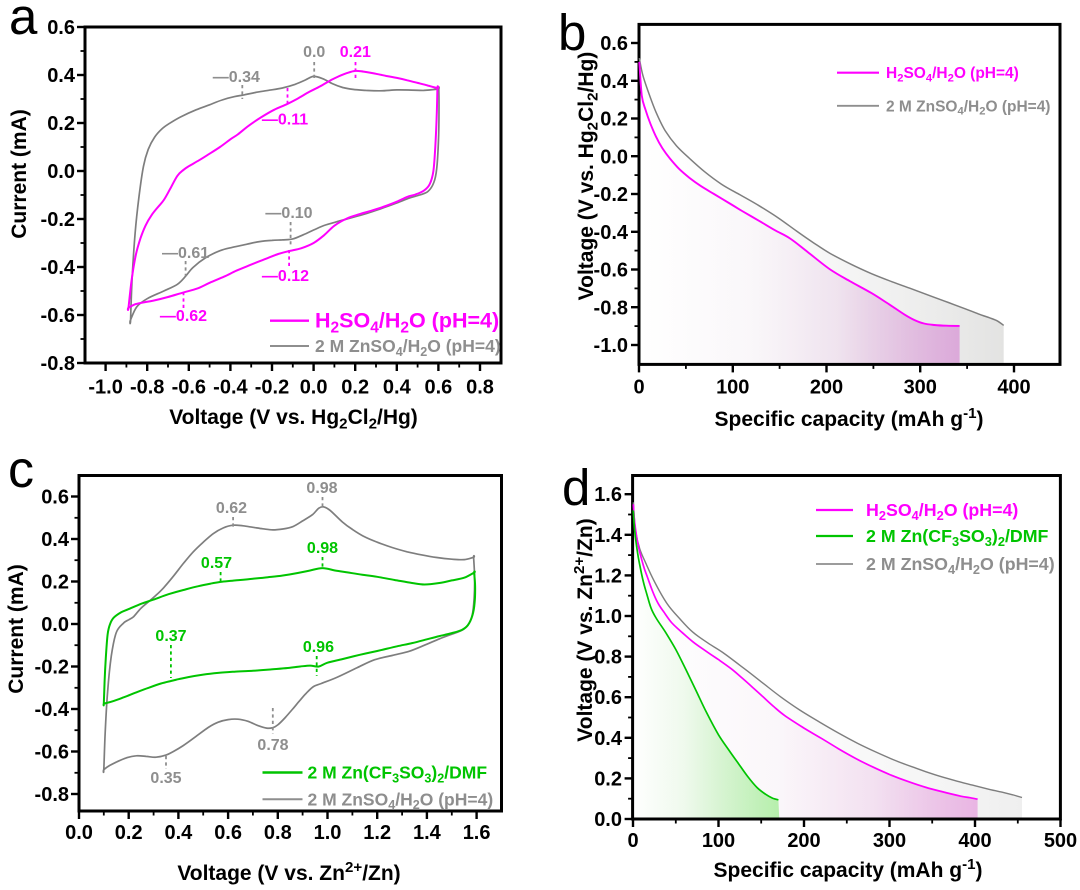 The image size is (1080, 890). Describe the element at coordinates (576, 487) in the screenshot. I see `svg-text: d` at that location.